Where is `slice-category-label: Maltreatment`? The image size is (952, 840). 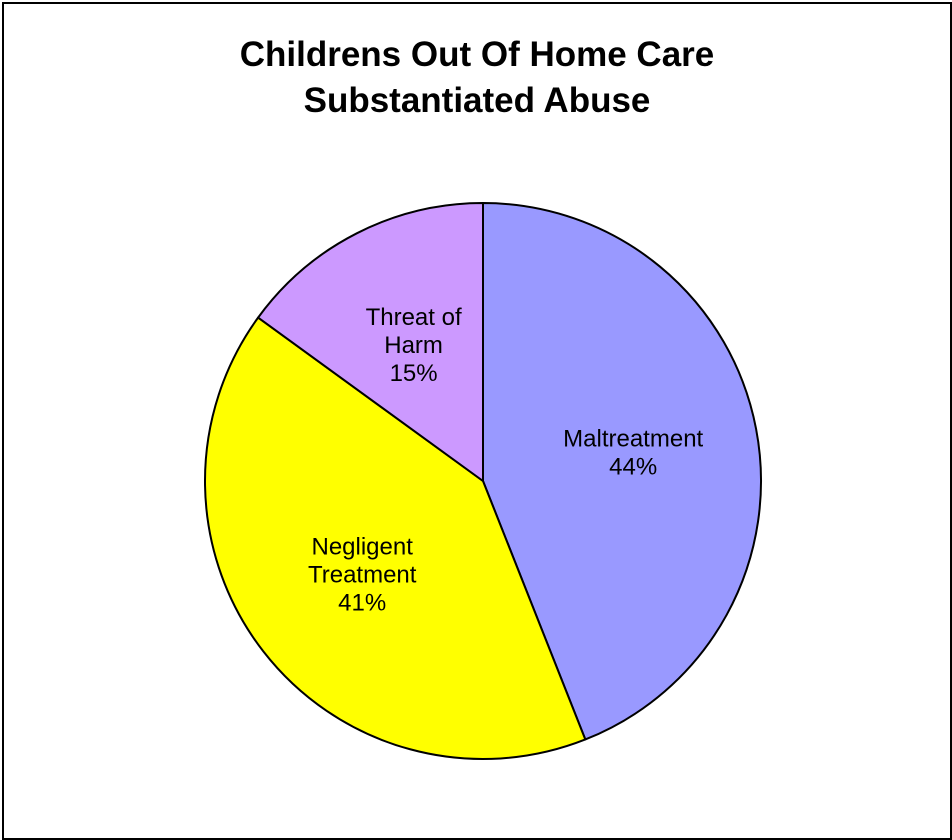
slice-category-label: Maltreatment is located at coordinates (633, 438).